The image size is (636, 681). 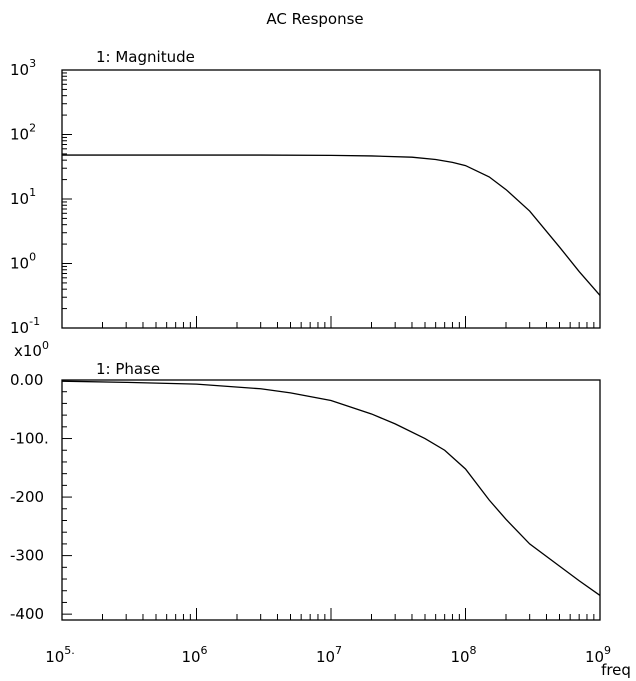 I want to click on x-axis-label: freq, so click(x=616, y=670).